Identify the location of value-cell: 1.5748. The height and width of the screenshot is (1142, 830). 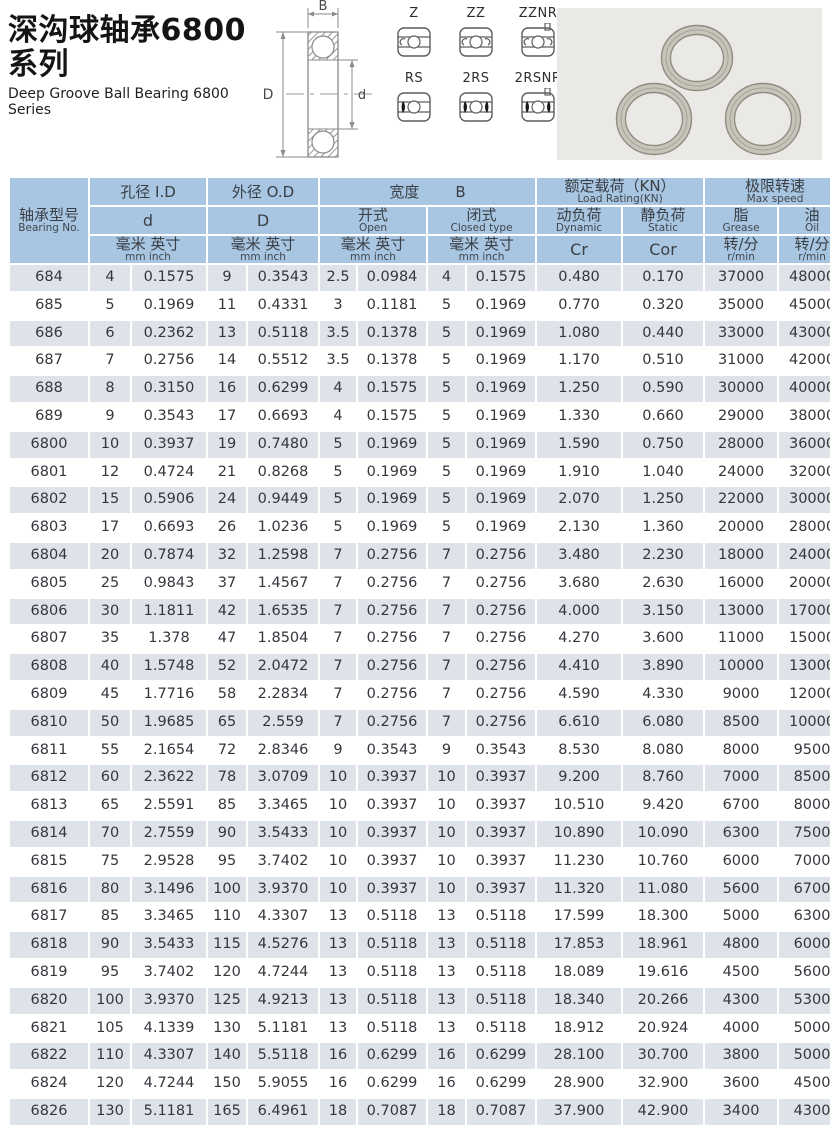
(169, 667).